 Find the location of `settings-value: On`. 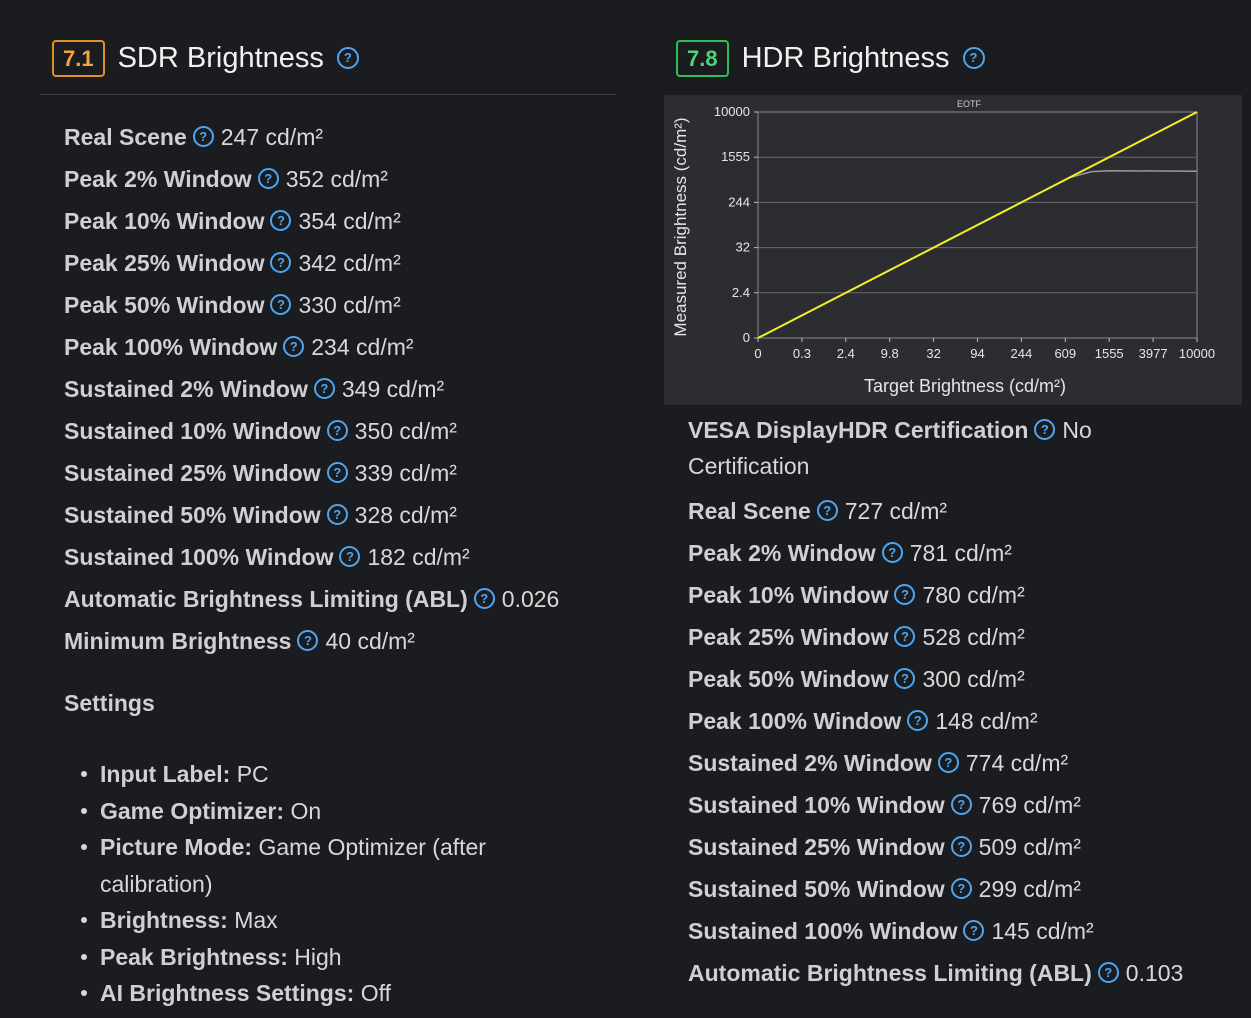

settings-value: On is located at coordinates (306, 810).